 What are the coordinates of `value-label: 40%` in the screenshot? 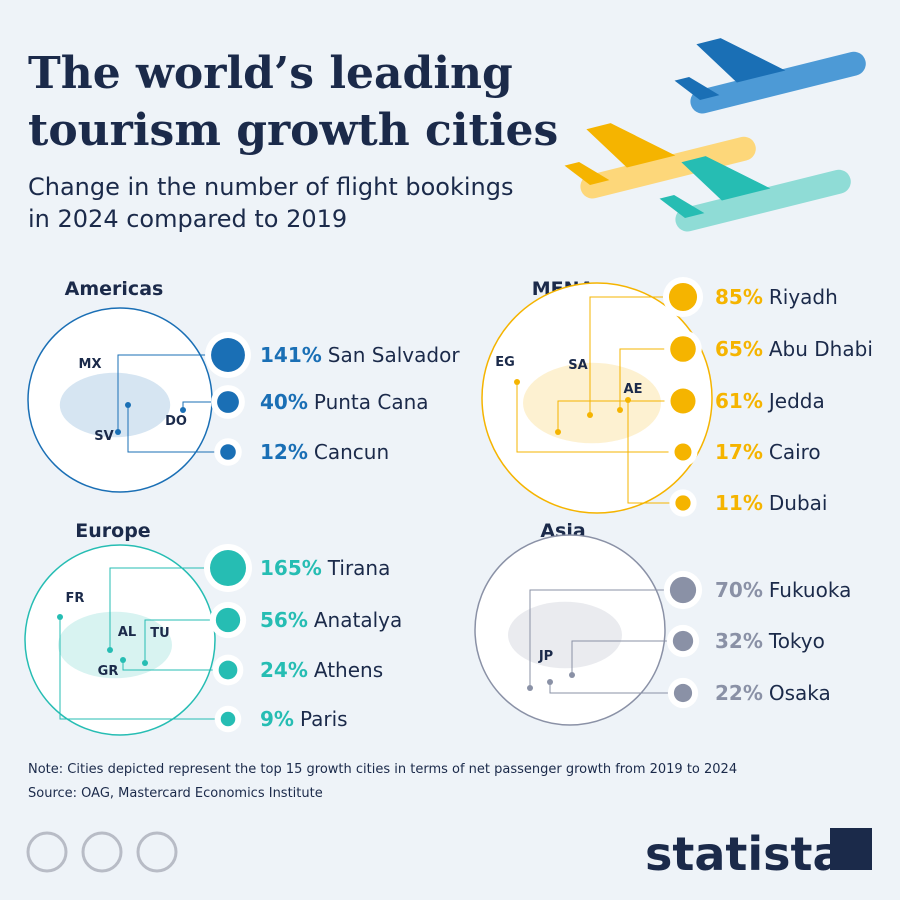 It's located at (284, 402).